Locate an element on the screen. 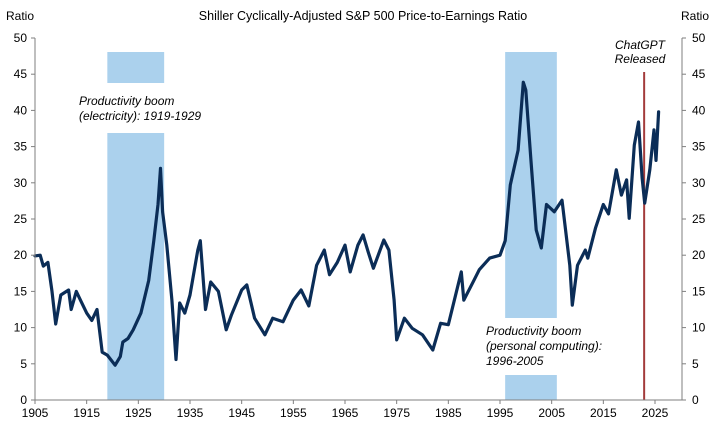 The width and height of the screenshot is (726, 441). annotation-computing-line3: 1996-2005 is located at coordinates (515, 361).